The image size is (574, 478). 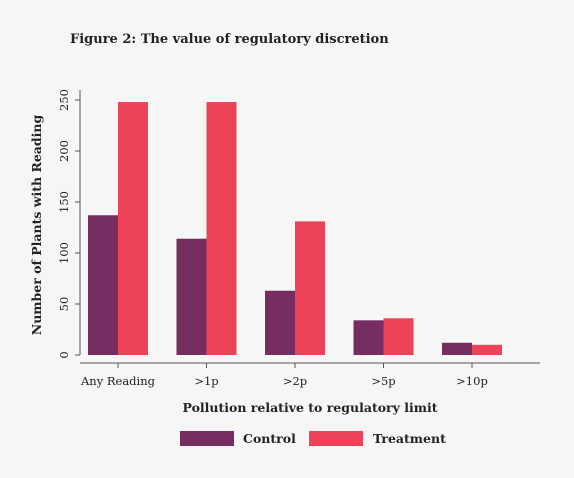 I want to click on y-tick-label-4: 200, so click(x=64, y=151).